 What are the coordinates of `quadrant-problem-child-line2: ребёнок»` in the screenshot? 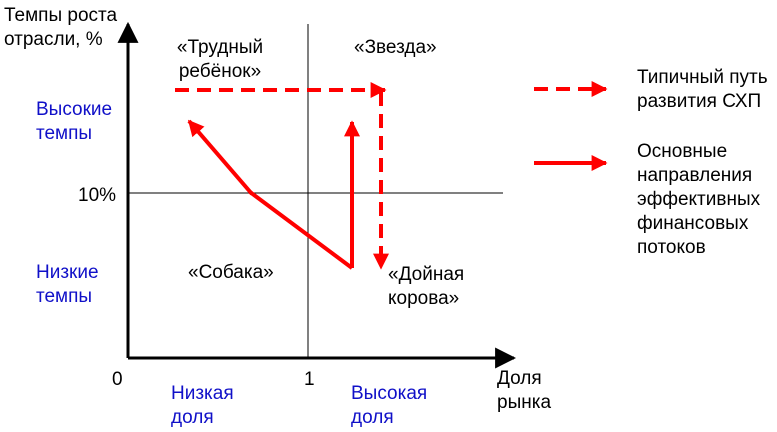 It's located at (220, 71).